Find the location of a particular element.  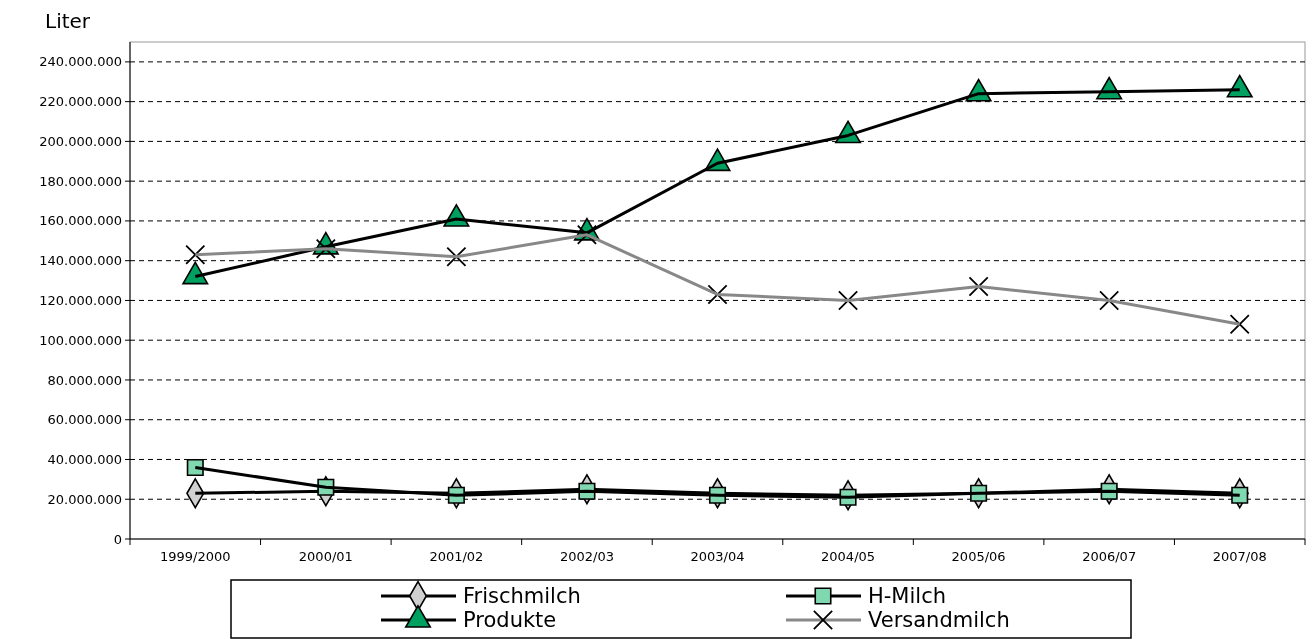

x-tick-label: 2002/03 is located at coordinates (586, 556).